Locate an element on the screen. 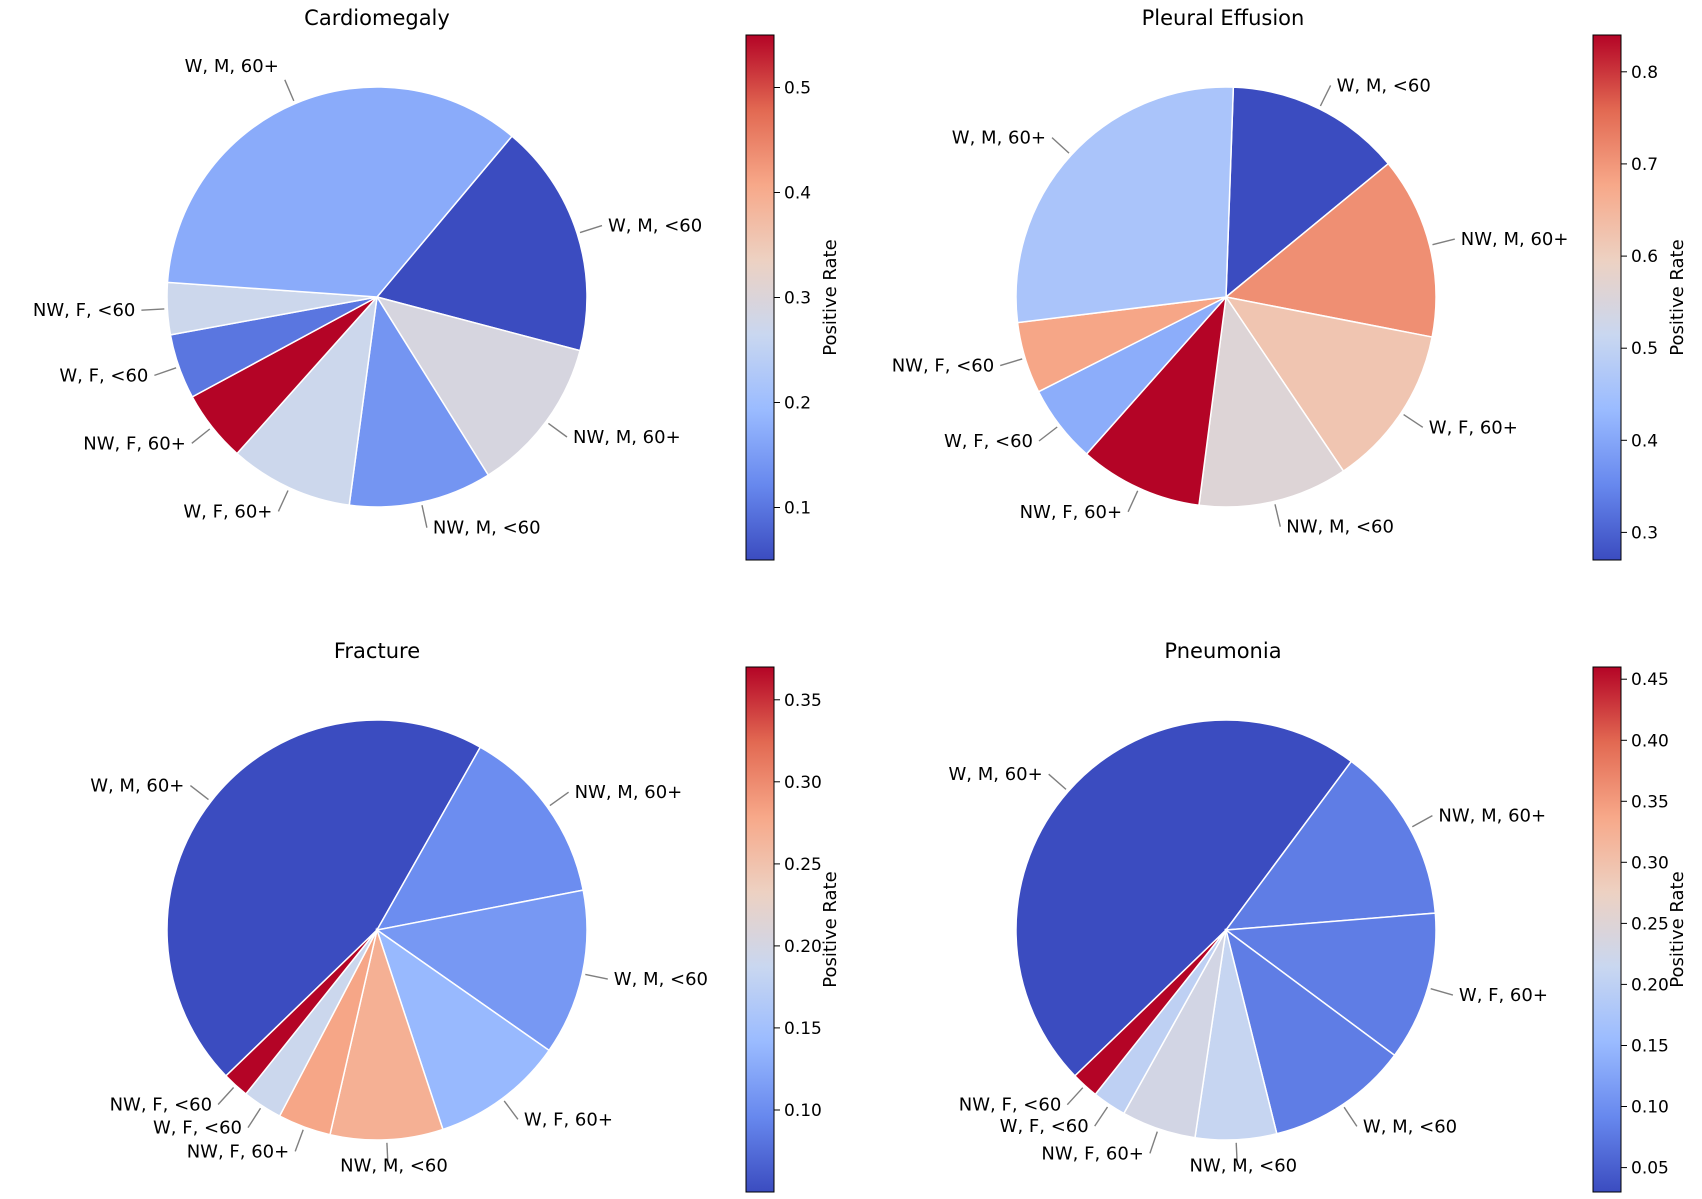 The image size is (1702, 1199). colorbar-tick-label: 0.40 is located at coordinates (1650, 741).